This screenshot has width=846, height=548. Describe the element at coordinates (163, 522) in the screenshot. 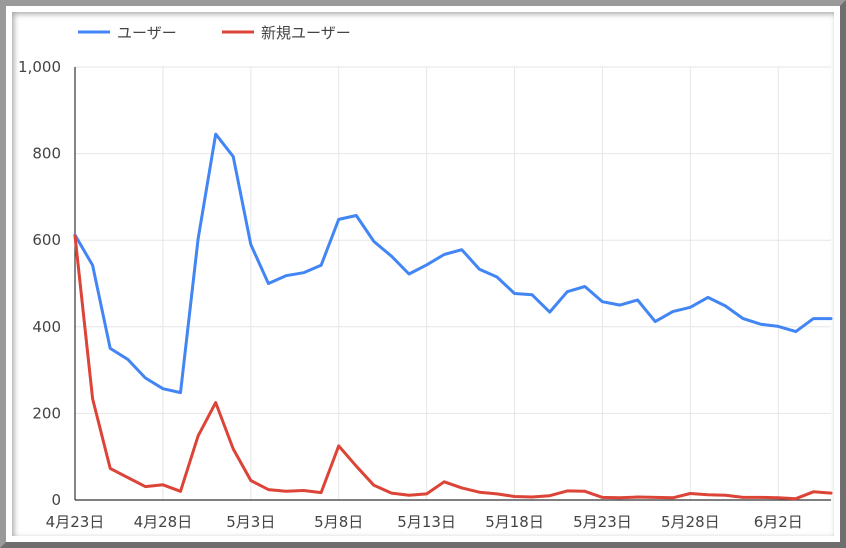

I see `x-tick-label: 4月28日` at that location.